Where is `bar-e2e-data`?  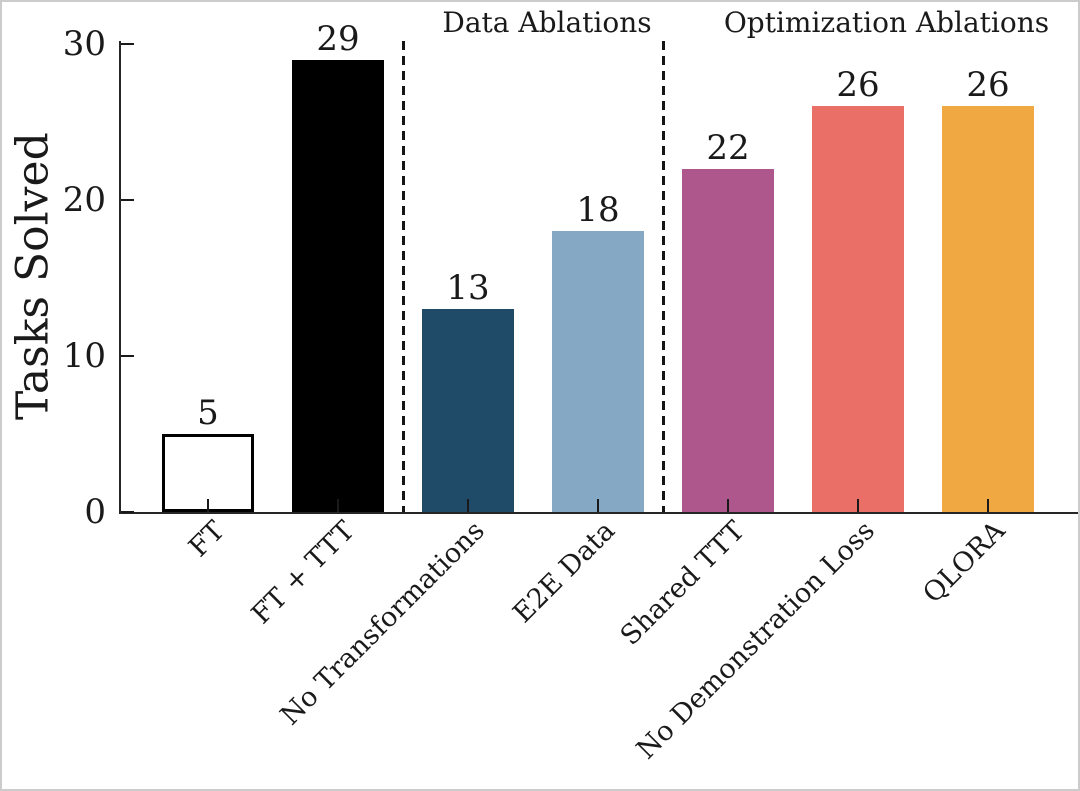
bar-e2e-data is located at coordinates (598, 371).